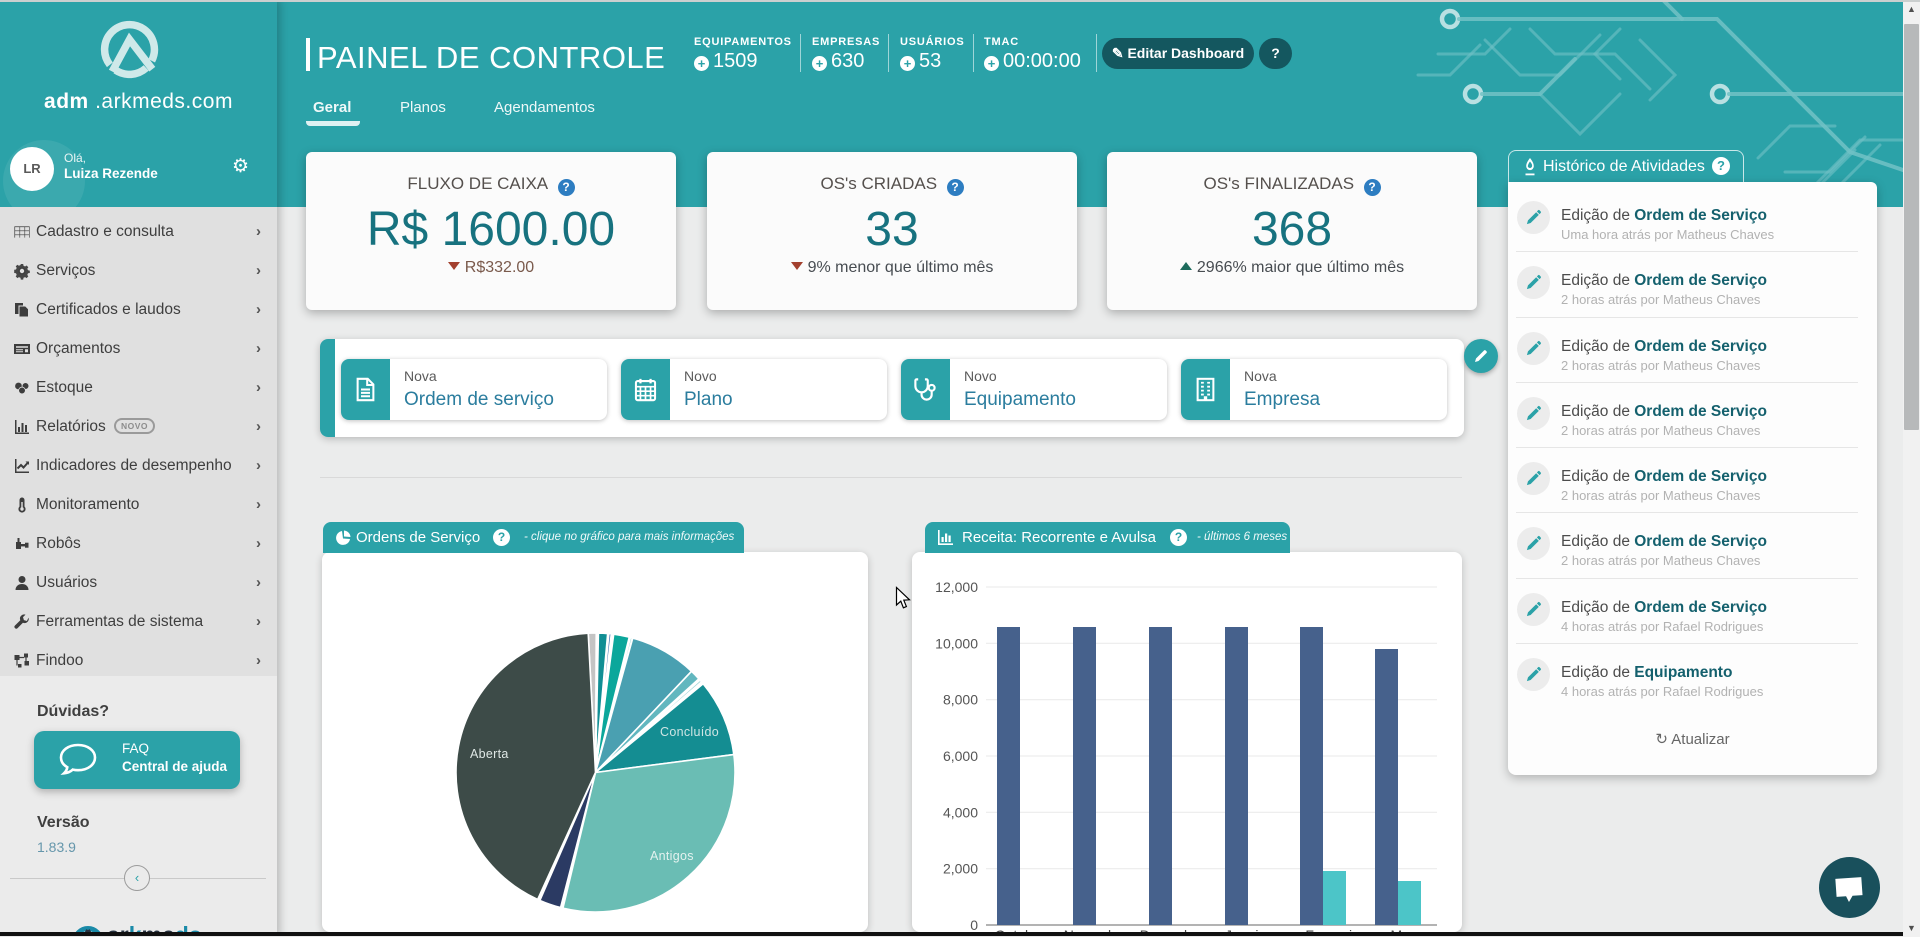  What do you see at coordinates (956, 587) in the screenshot?
I see `svg-text: 12,000` at bounding box center [956, 587].